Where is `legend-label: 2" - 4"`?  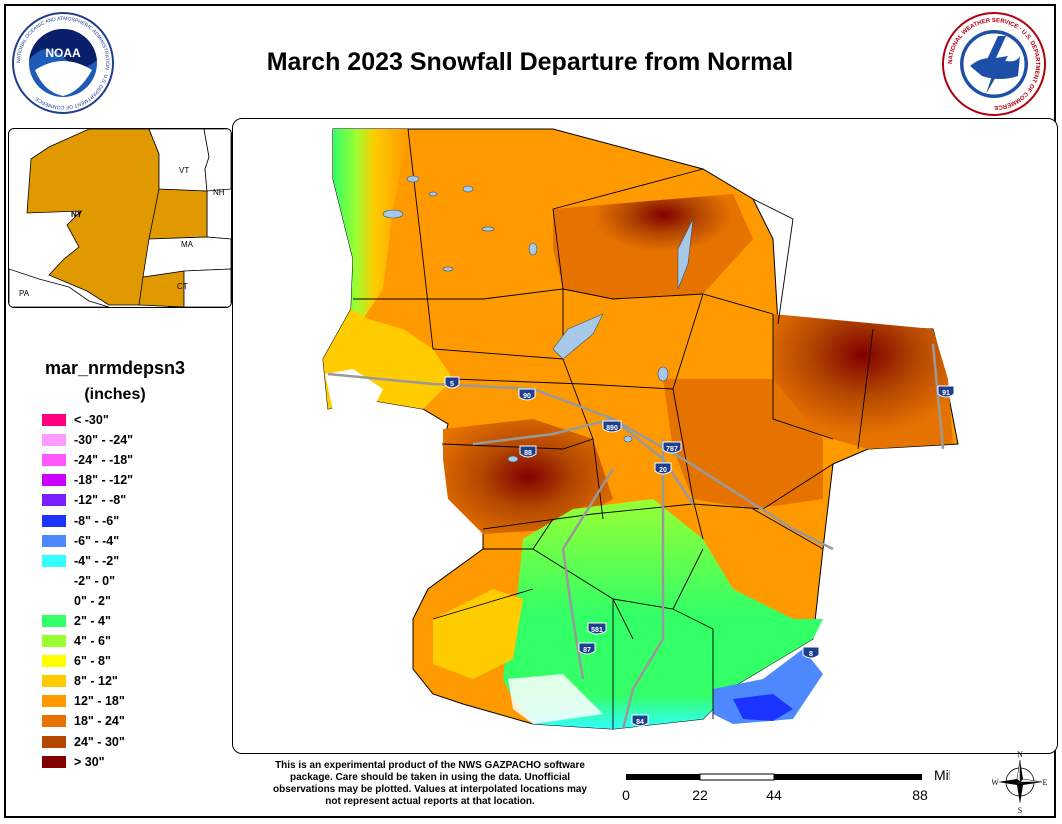 legend-label: 2" - 4" is located at coordinates (92, 620).